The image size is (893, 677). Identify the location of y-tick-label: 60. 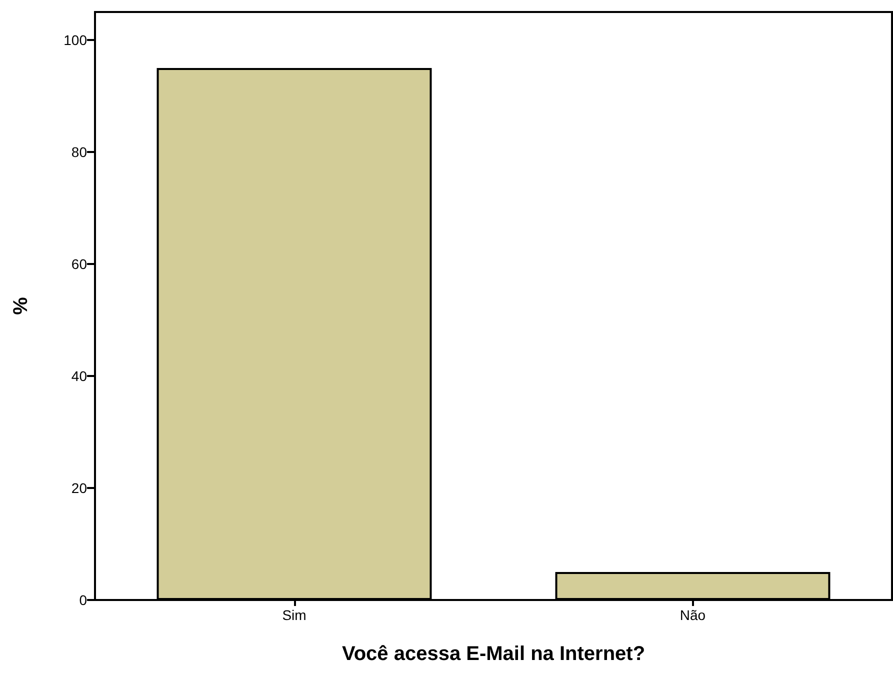
(79, 264).